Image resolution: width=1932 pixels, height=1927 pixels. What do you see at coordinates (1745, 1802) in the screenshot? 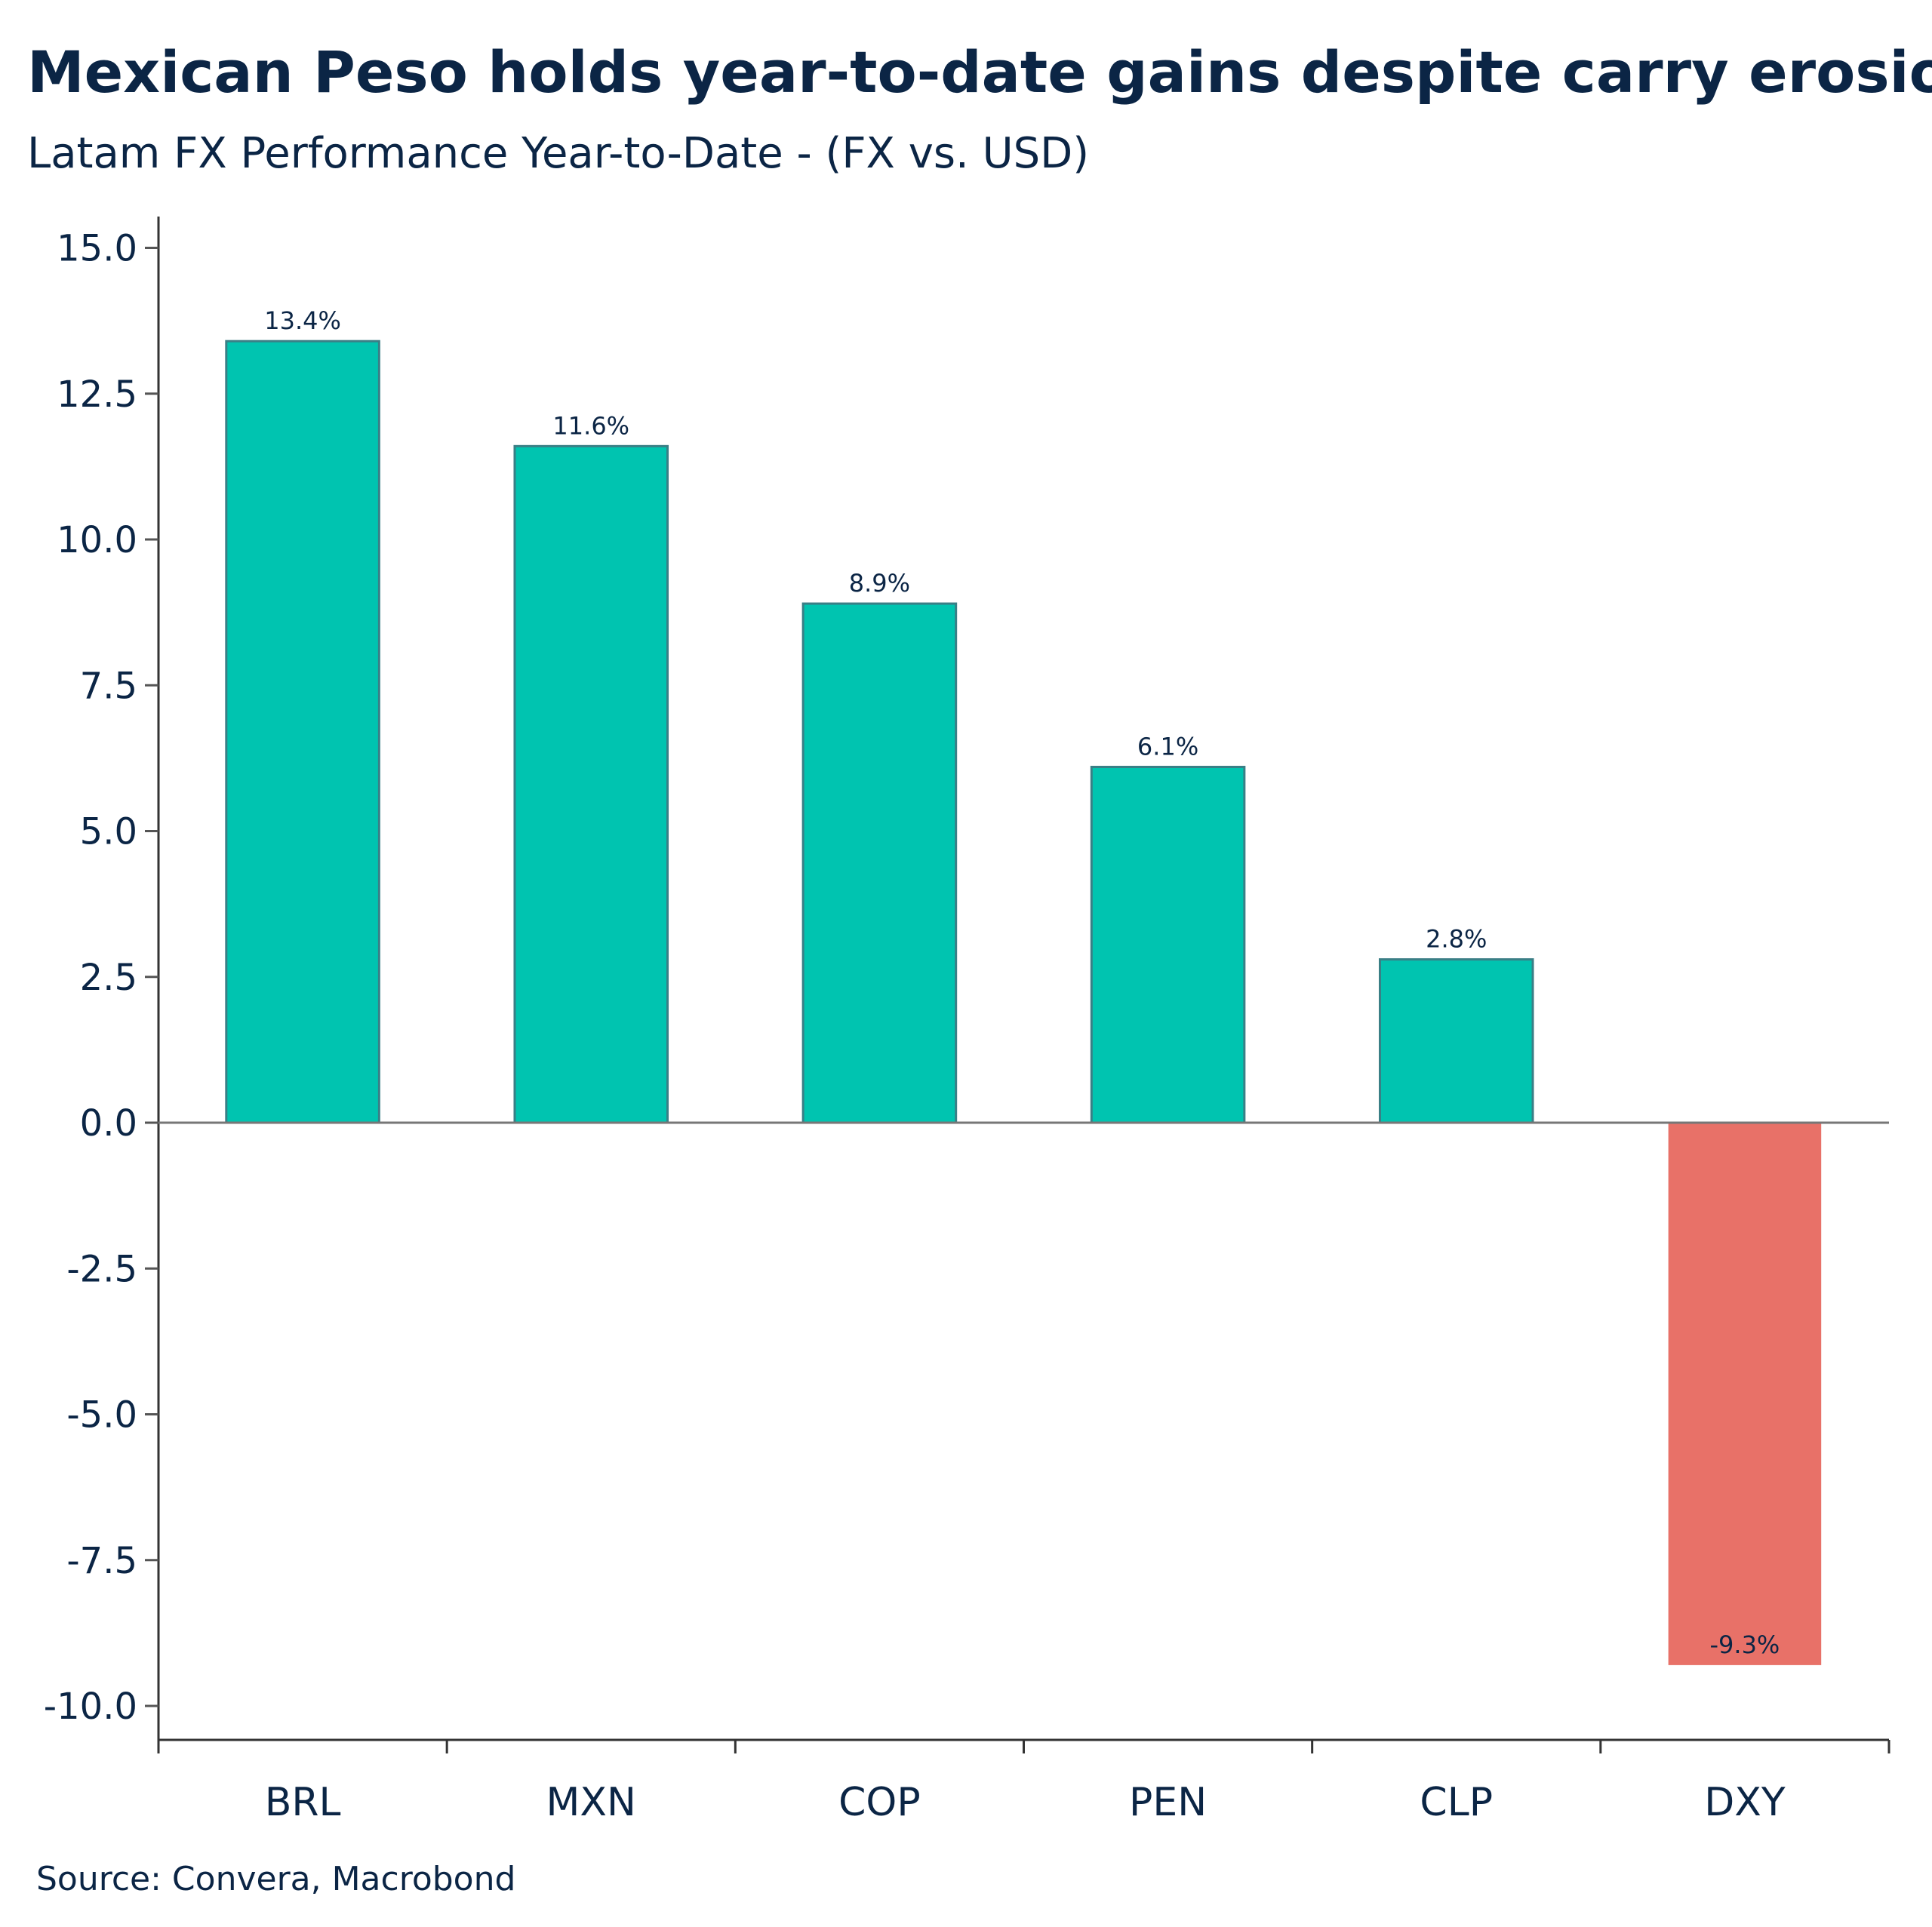
I see `x-category-label: DXY` at bounding box center [1745, 1802].